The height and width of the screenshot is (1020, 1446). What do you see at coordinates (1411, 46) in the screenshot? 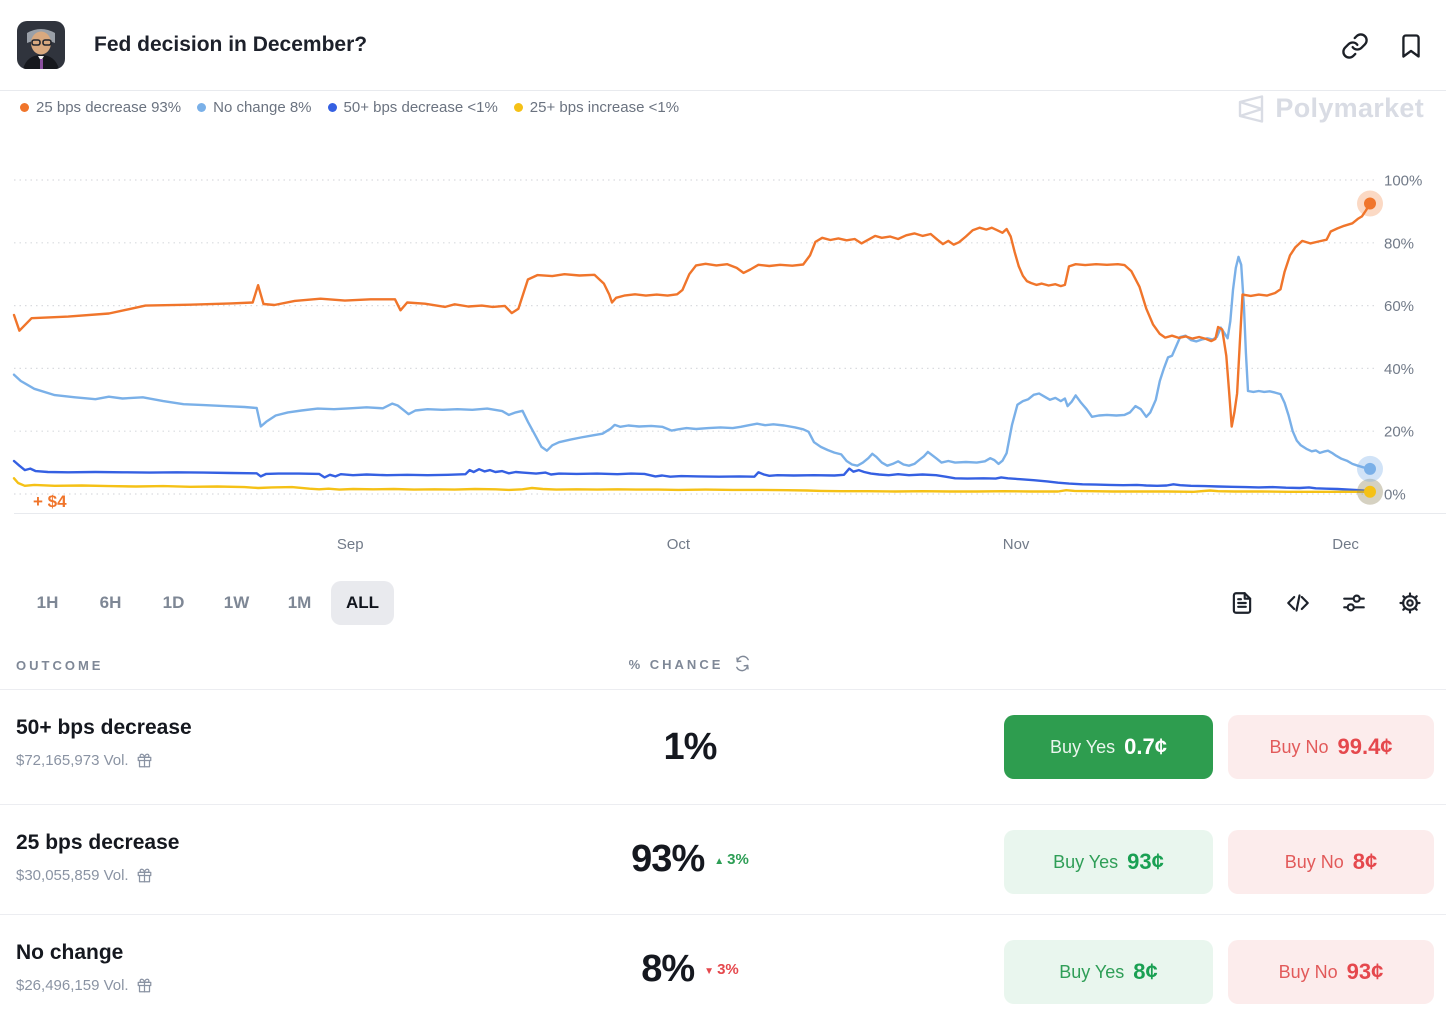
I see `bookmark-icon` at bounding box center [1411, 46].